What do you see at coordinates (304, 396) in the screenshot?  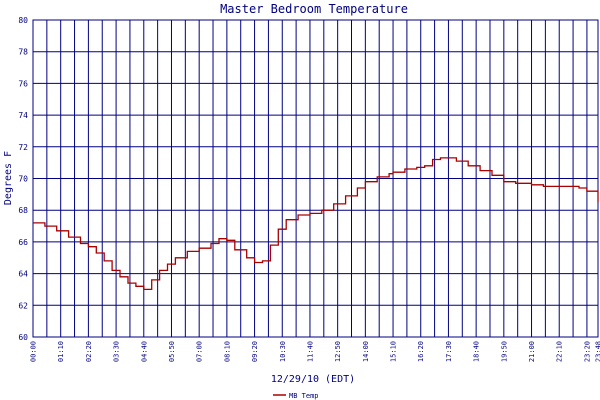 I see `legend-label: MB Temp` at bounding box center [304, 396].